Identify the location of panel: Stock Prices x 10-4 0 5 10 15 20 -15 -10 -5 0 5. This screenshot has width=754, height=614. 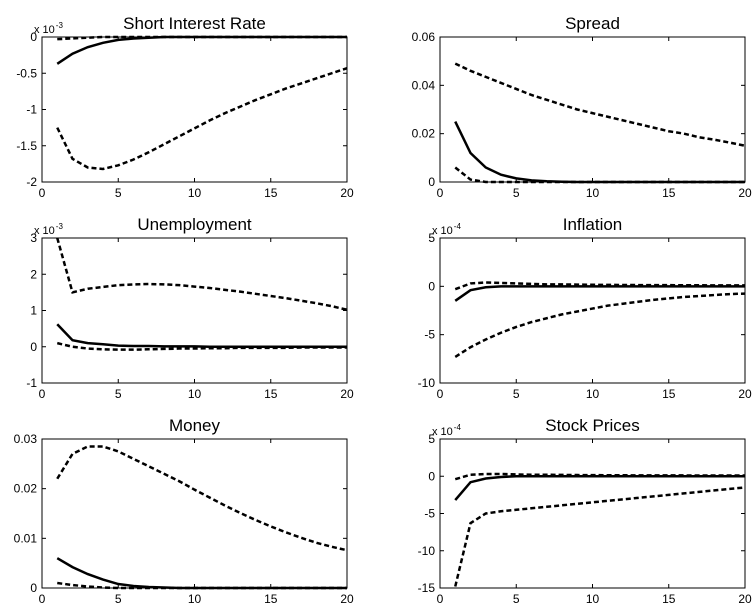
(585, 511).